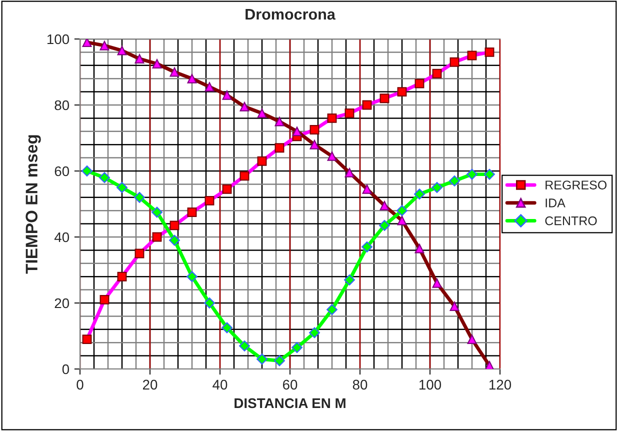  I want to click on x-tick-label: 40, so click(220, 385).